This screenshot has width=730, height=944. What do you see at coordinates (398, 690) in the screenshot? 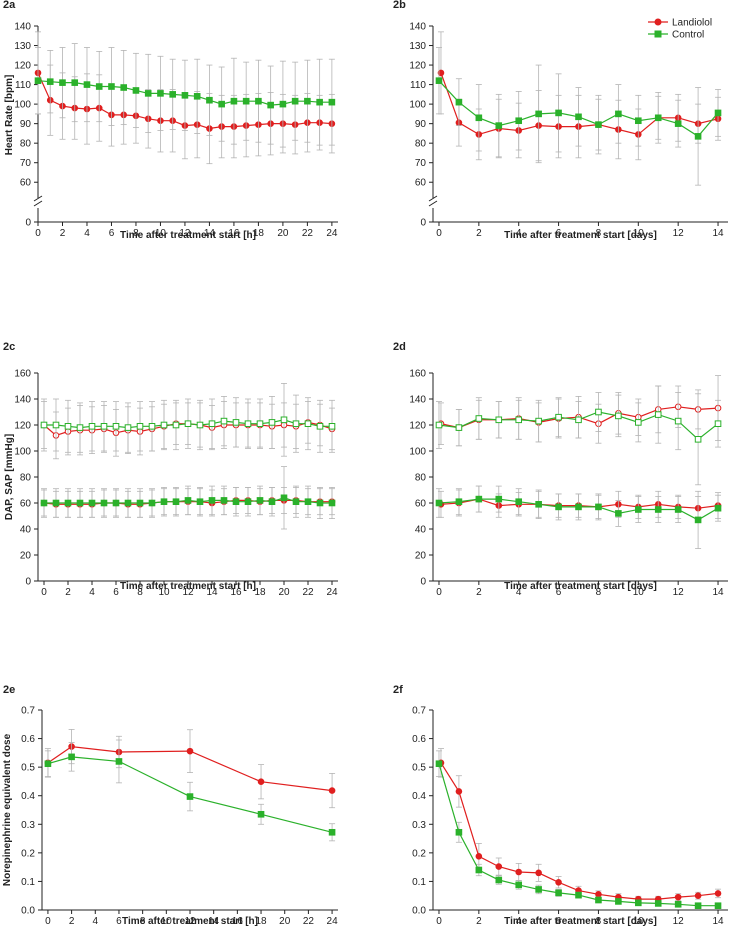
I see `panel-label: 2f` at bounding box center [398, 690].